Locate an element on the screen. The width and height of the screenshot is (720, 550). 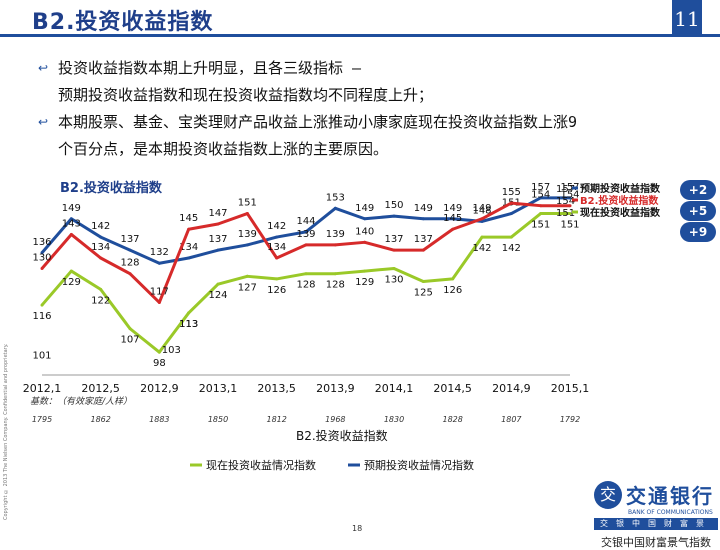
index-name: 交银中国财富景气指数 is located at coordinates (656, 542).